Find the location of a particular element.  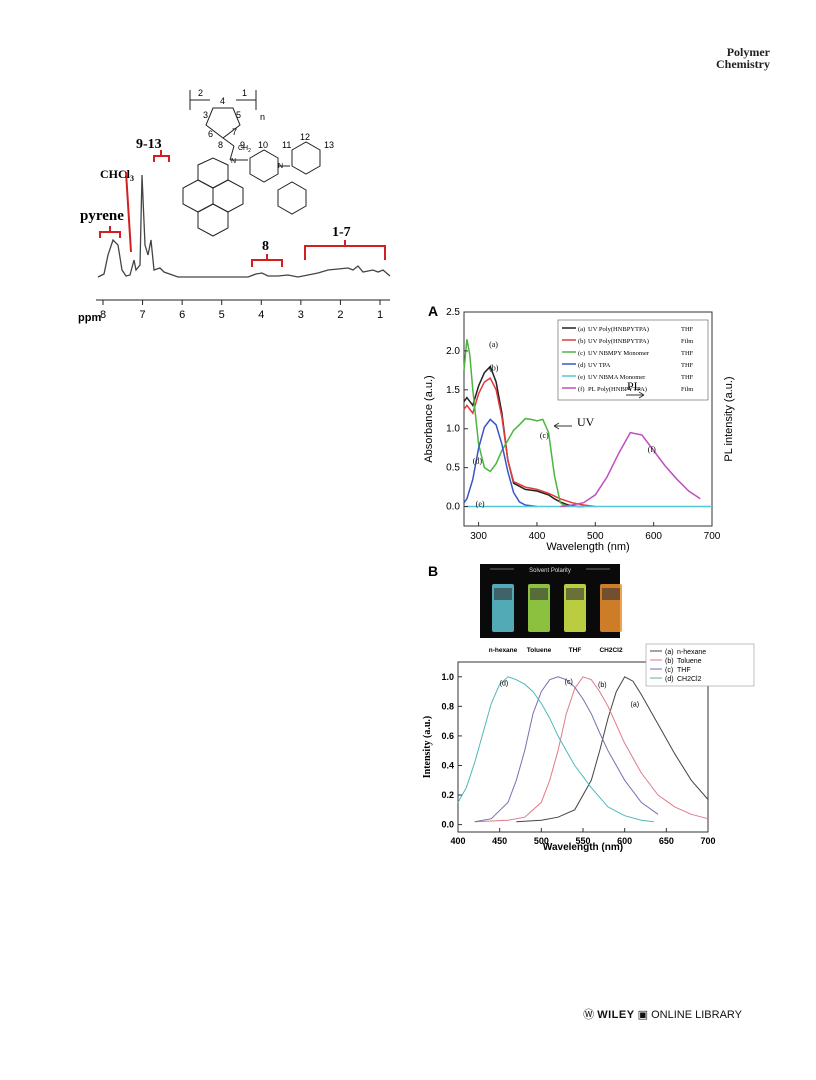

publisher-name: WILEY is located at coordinates (616, 1015).